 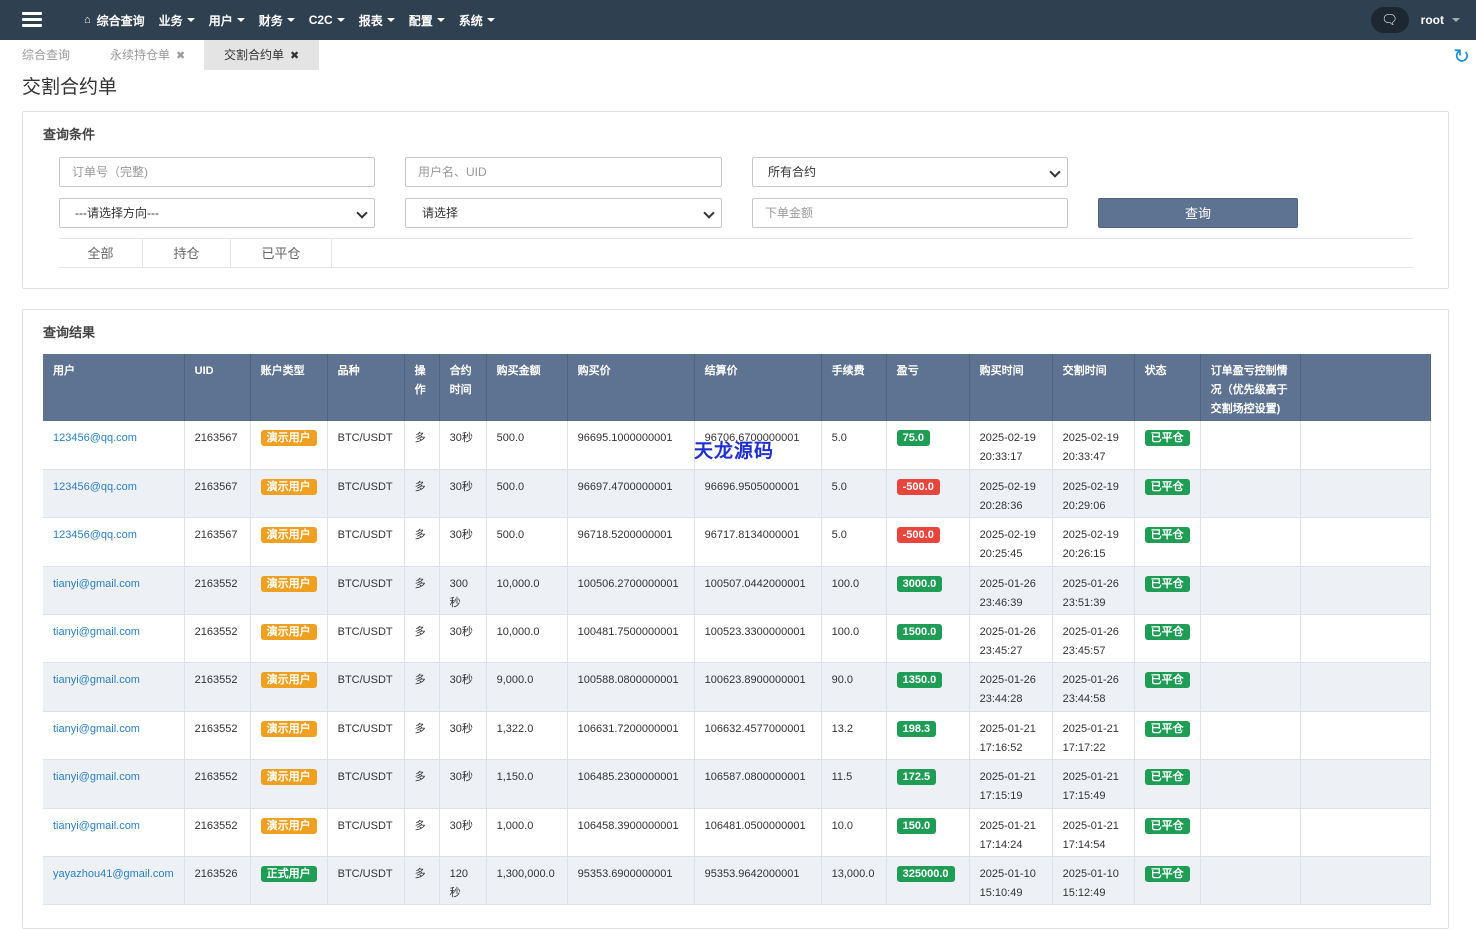 I want to click on nav-item-overview: ⌂ 综合查询, so click(x=114, y=20).